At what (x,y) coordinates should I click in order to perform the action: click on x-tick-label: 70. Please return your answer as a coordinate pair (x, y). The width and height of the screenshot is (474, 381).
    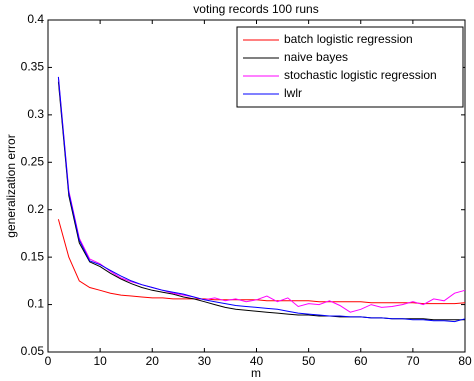
    Looking at the image, I should click on (413, 361).